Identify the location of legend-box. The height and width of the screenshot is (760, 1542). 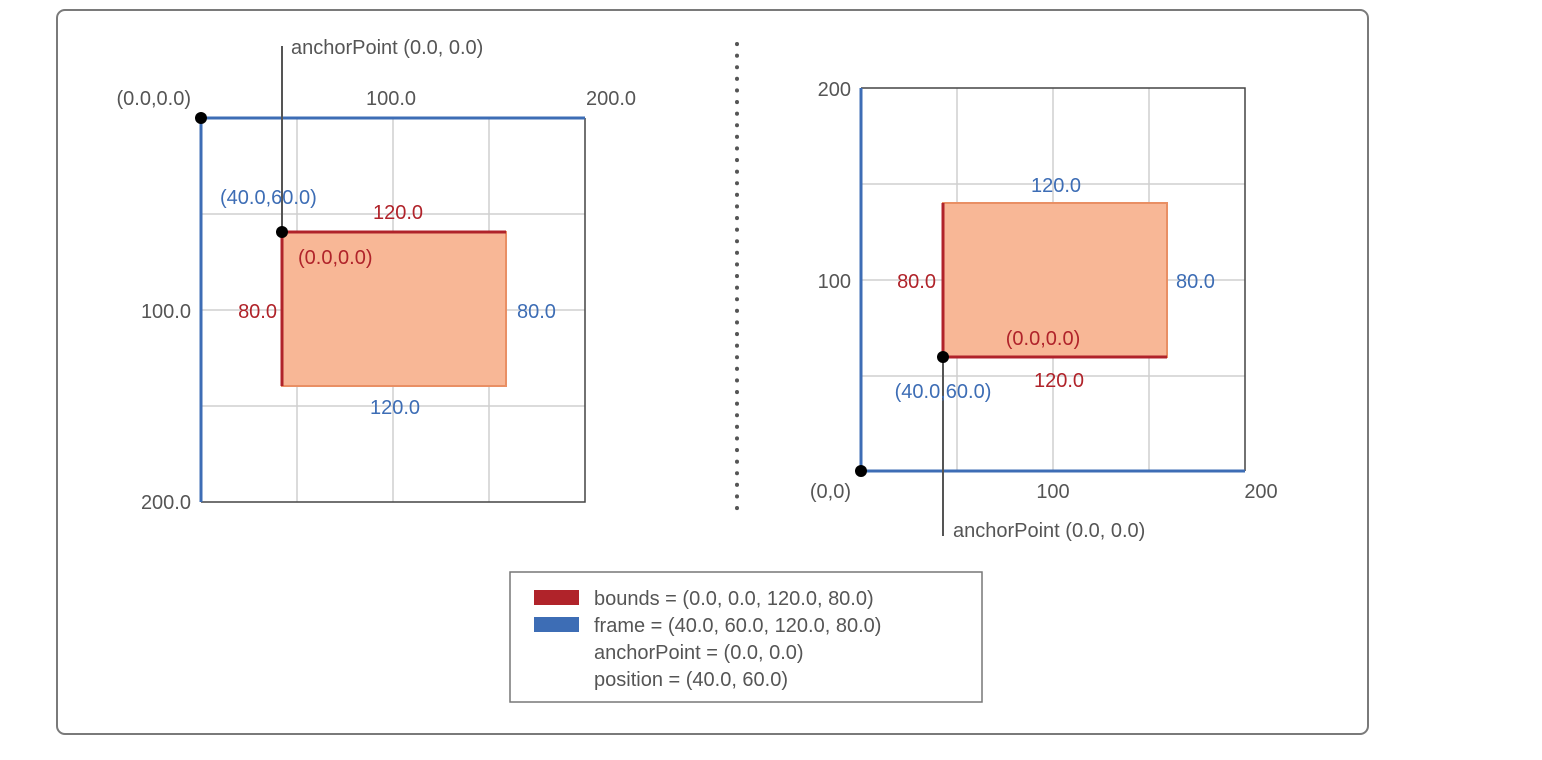
(746, 637).